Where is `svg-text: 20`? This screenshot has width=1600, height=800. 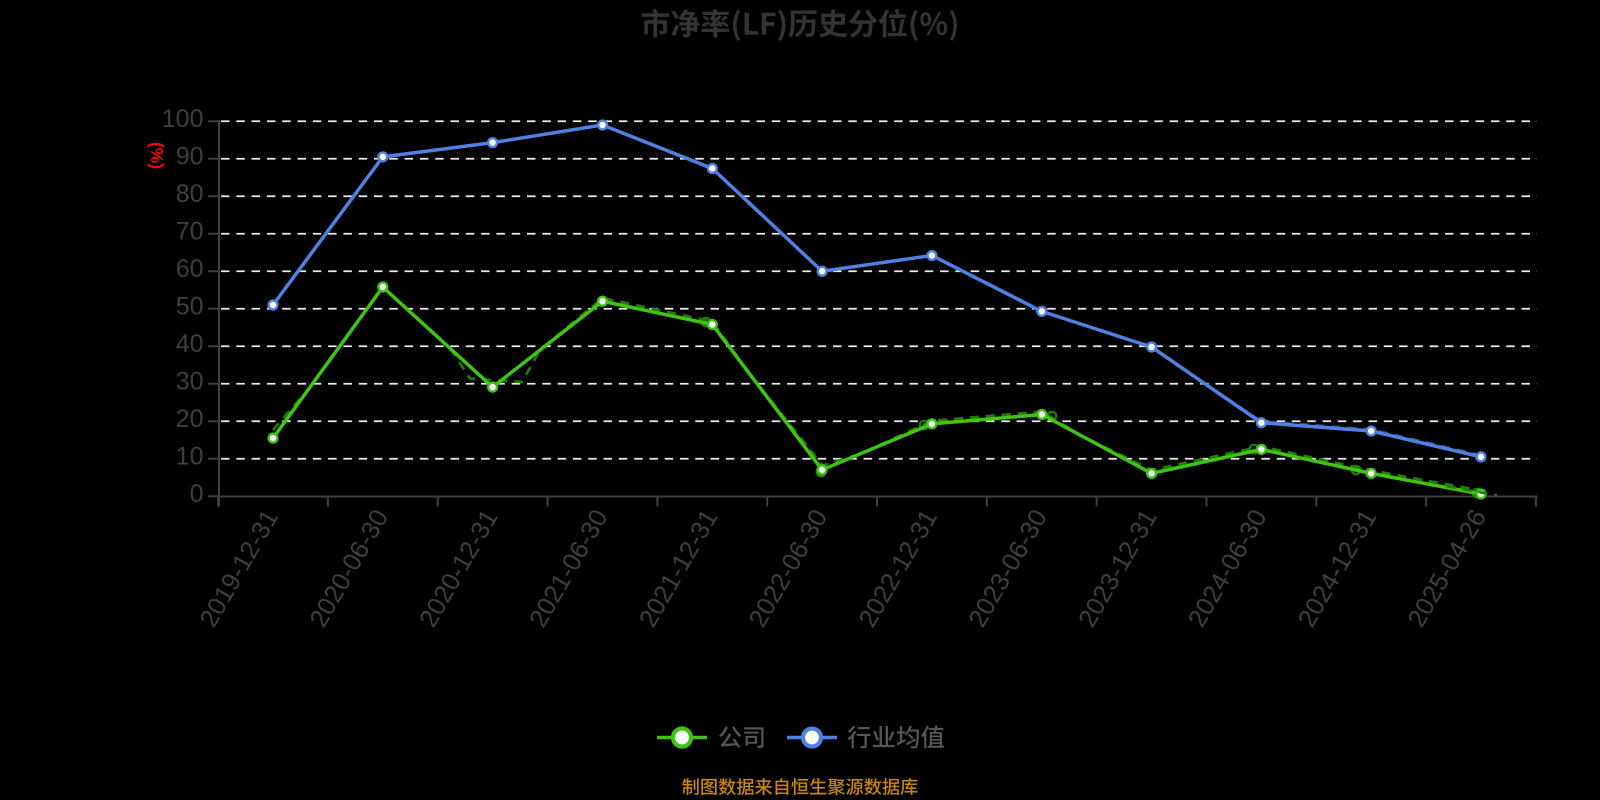 svg-text: 20 is located at coordinates (190, 419).